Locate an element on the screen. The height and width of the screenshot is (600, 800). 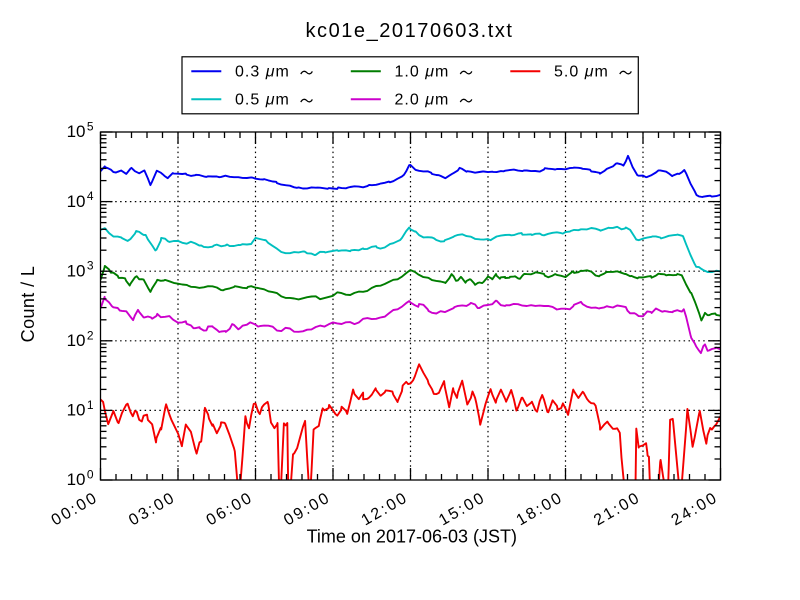
svg-text: 0.5 μm is located at coordinates (262, 100).